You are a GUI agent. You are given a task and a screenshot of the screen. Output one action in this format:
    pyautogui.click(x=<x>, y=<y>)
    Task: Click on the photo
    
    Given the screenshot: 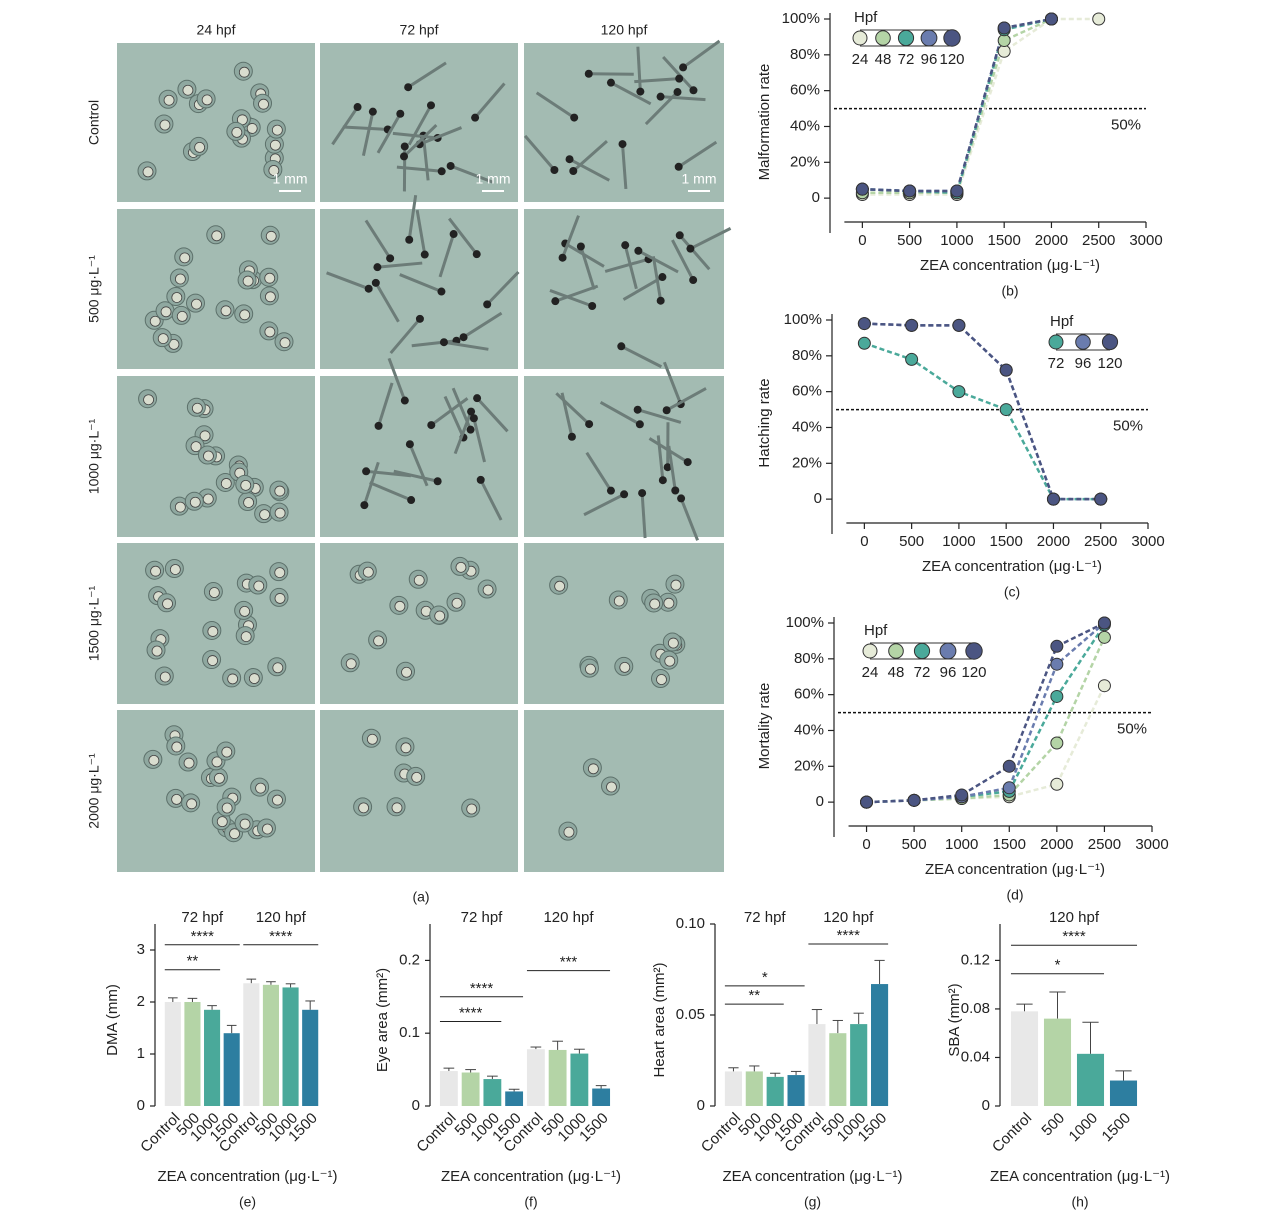 What is the action you would take?
    pyautogui.click(x=419, y=122)
    